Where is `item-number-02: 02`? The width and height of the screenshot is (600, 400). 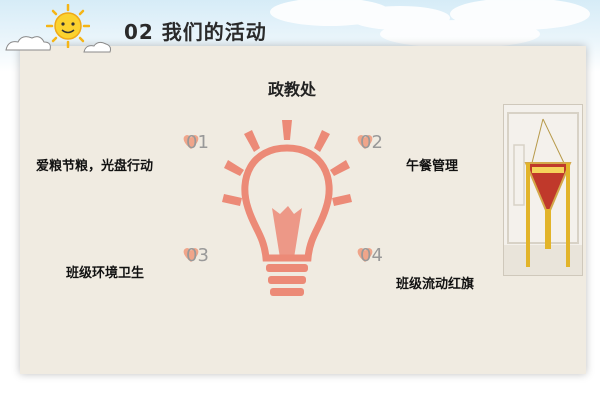
item-number-02: 02 is located at coordinates (370, 142).